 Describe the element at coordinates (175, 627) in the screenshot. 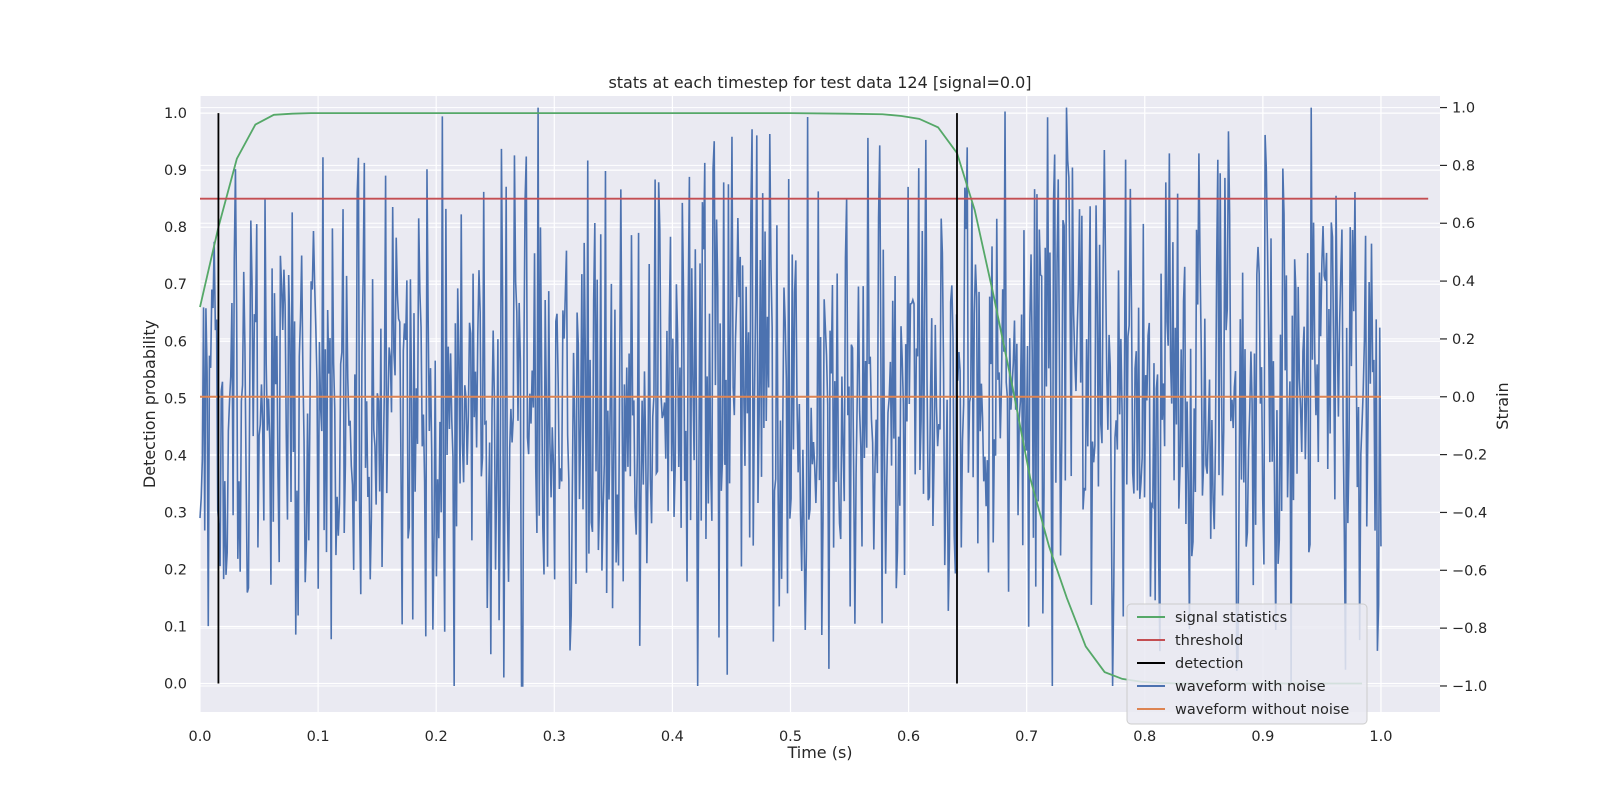

I see `y-tick-label: 0.1` at that location.